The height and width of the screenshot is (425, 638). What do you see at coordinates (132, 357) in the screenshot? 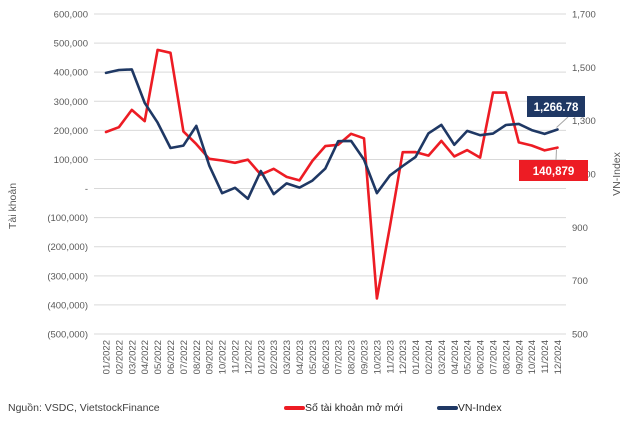
I see `svg-text: 03/2022` at bounding box center [132, 357].